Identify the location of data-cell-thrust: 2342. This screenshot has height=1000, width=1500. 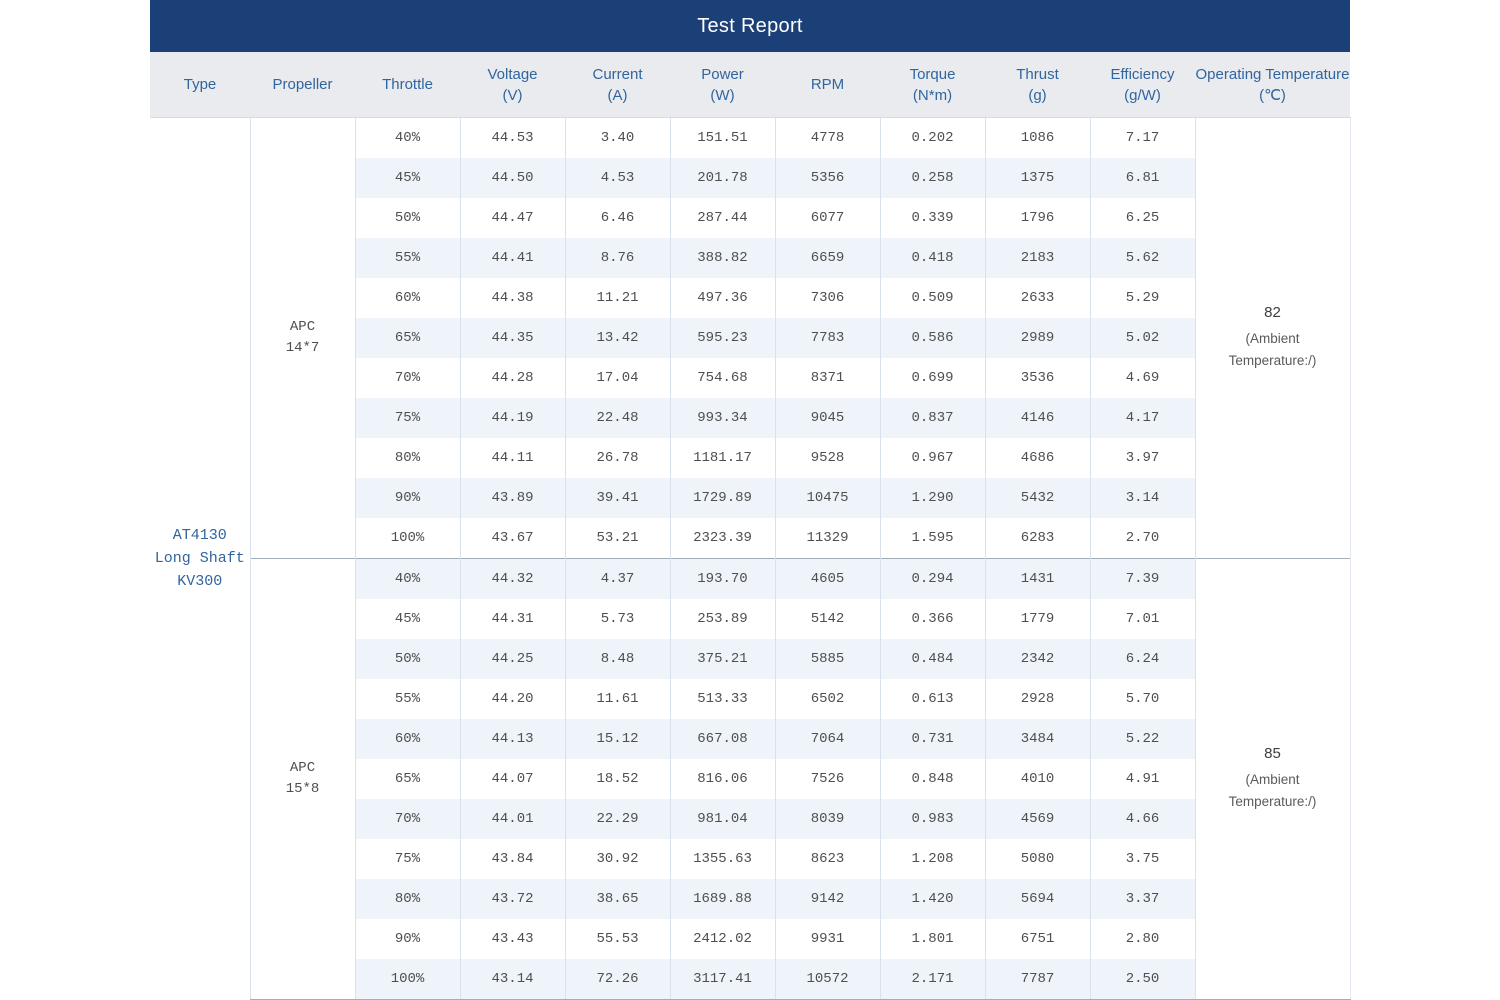
(1037, 659).